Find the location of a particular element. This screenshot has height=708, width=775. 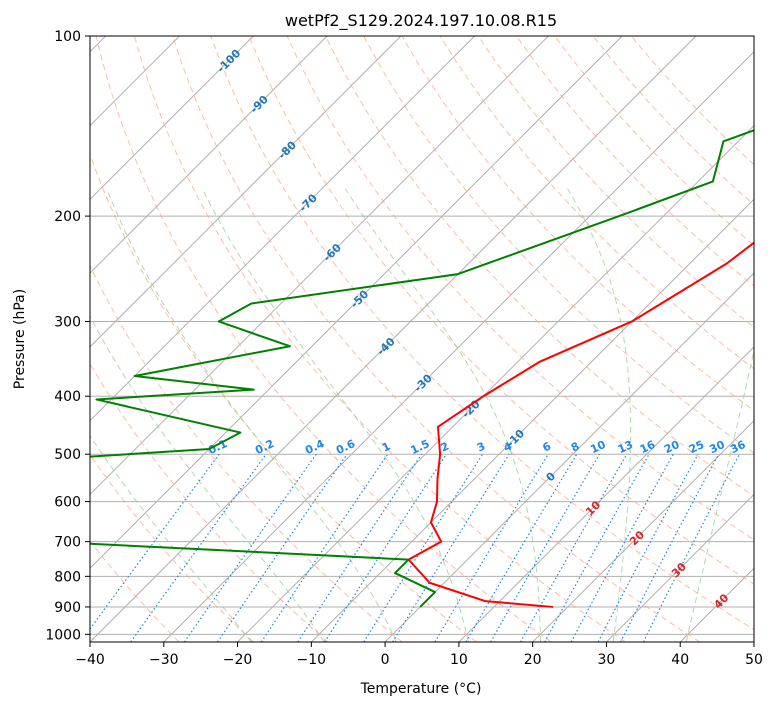

mixing-ratio-label: 16 is located at coordinates (648, 447).